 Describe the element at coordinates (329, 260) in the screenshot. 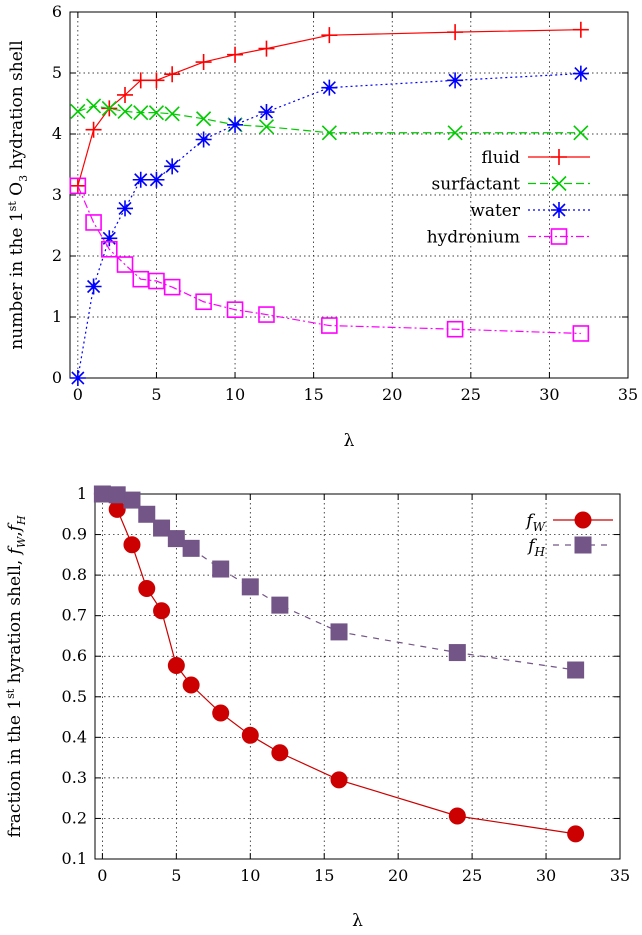

I see `series-line-hydronium` at that location.